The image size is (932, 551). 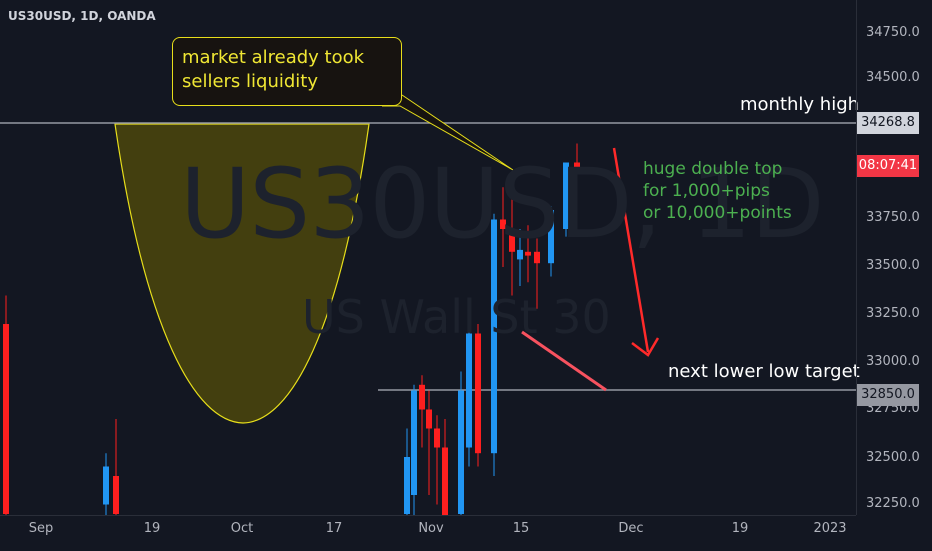 I want to click on down-arrow-shaft, so click(x=631, y=250).